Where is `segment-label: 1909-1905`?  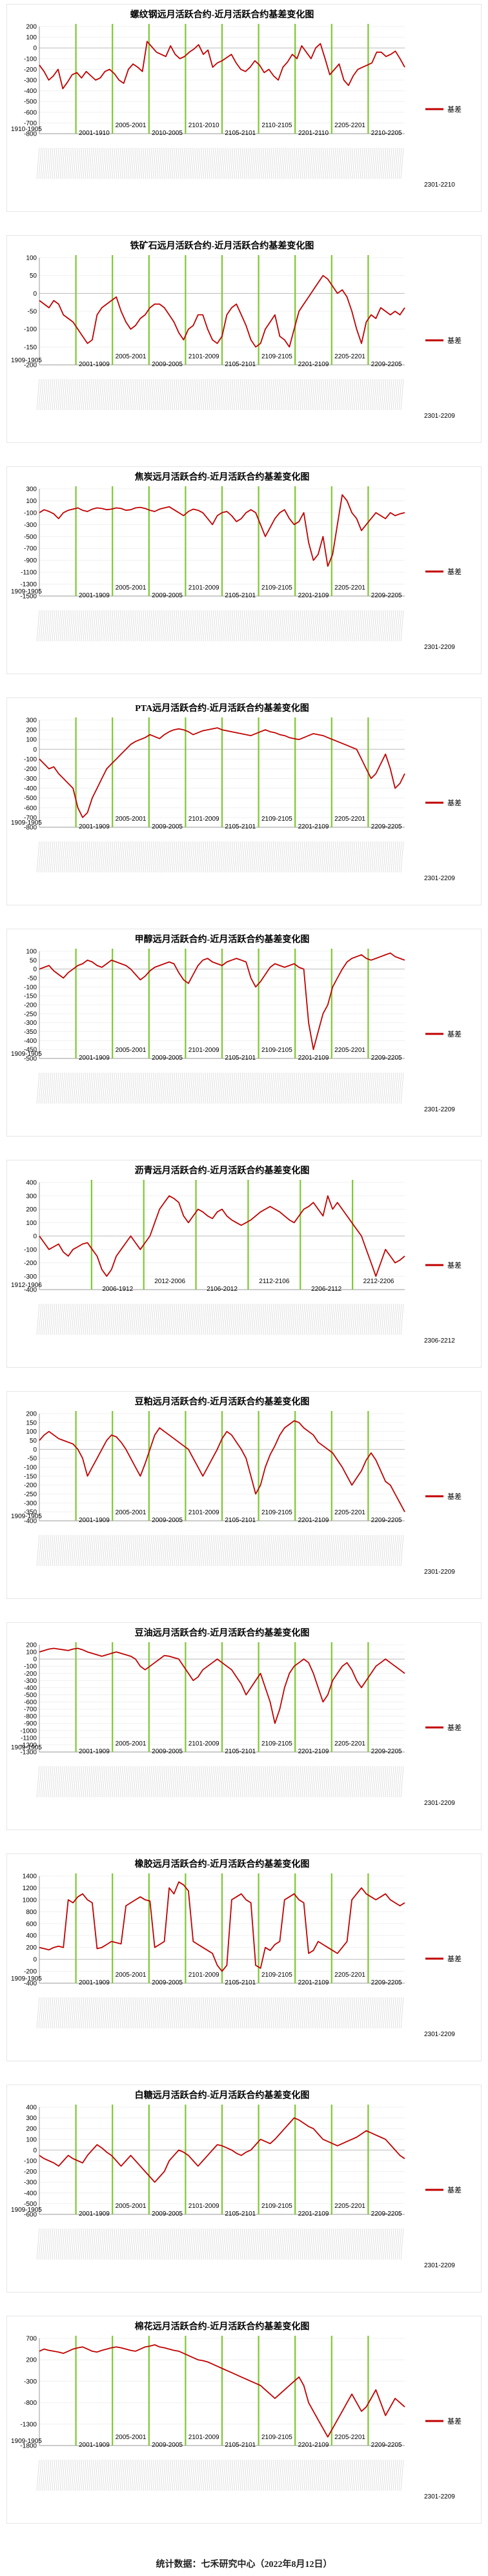 segment-label: 1909-1905 is located at coordinates (26, 591).